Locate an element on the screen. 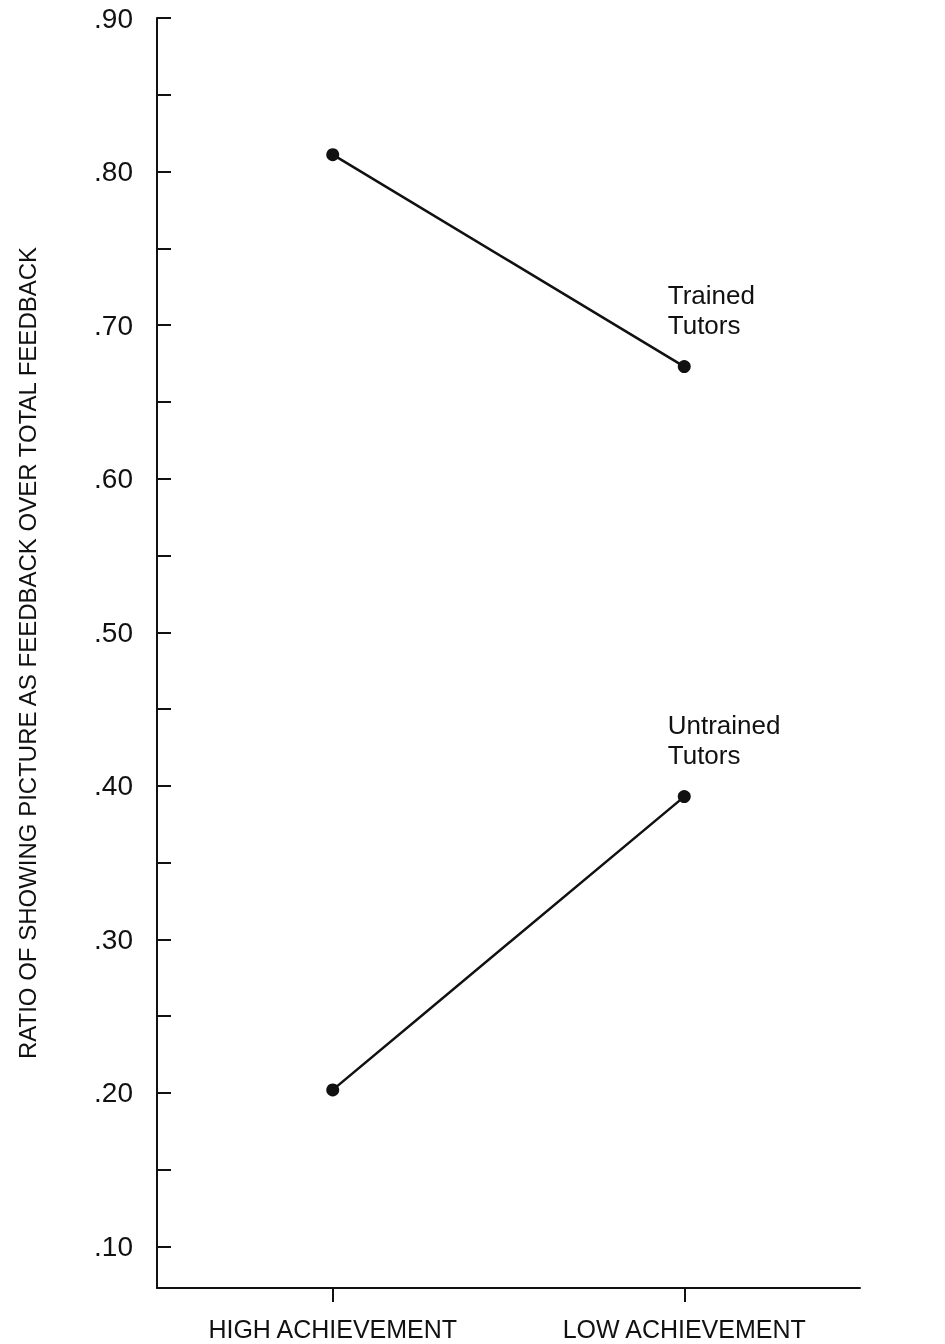 This screenshot has width=945, height=1344. series-label: Trained Tutors is located at coordinates (715, 310).